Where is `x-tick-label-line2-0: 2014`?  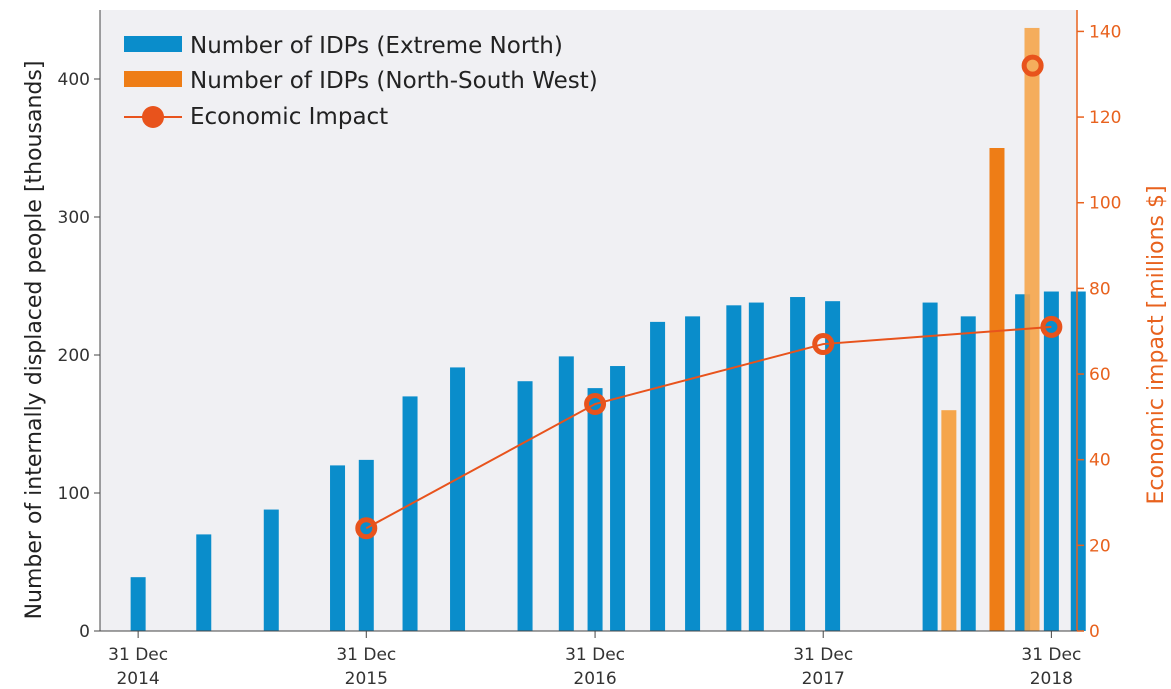 x-tick-label-line2-0: 2014 is located at coordinates (137, 679).